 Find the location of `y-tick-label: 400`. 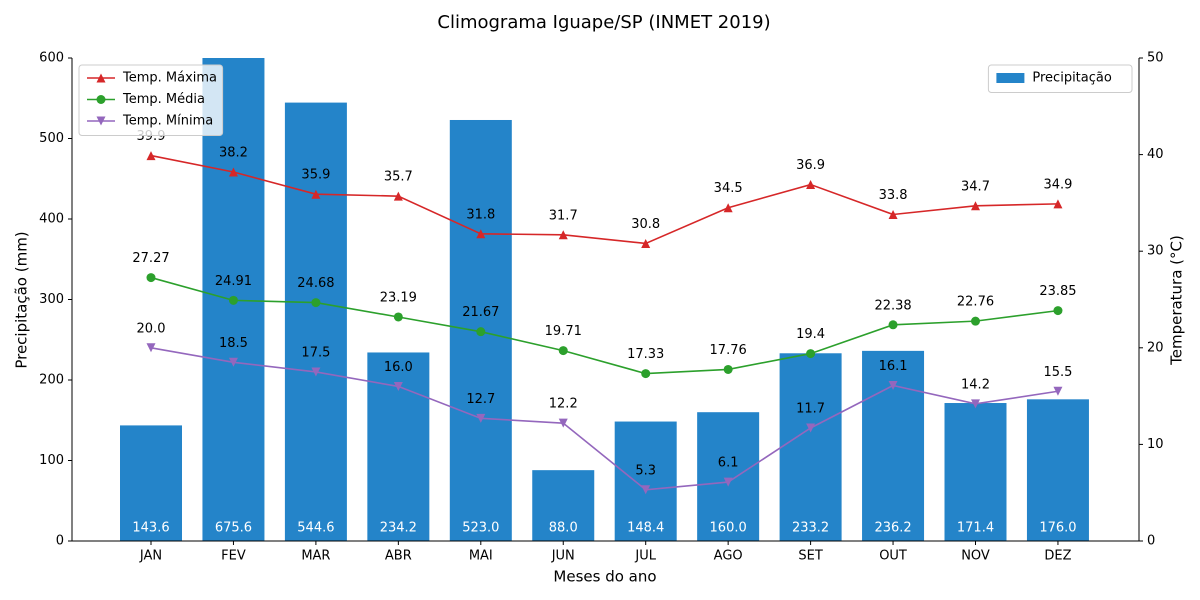

y-tick-label: 400 is located at coordinates (51, 219).